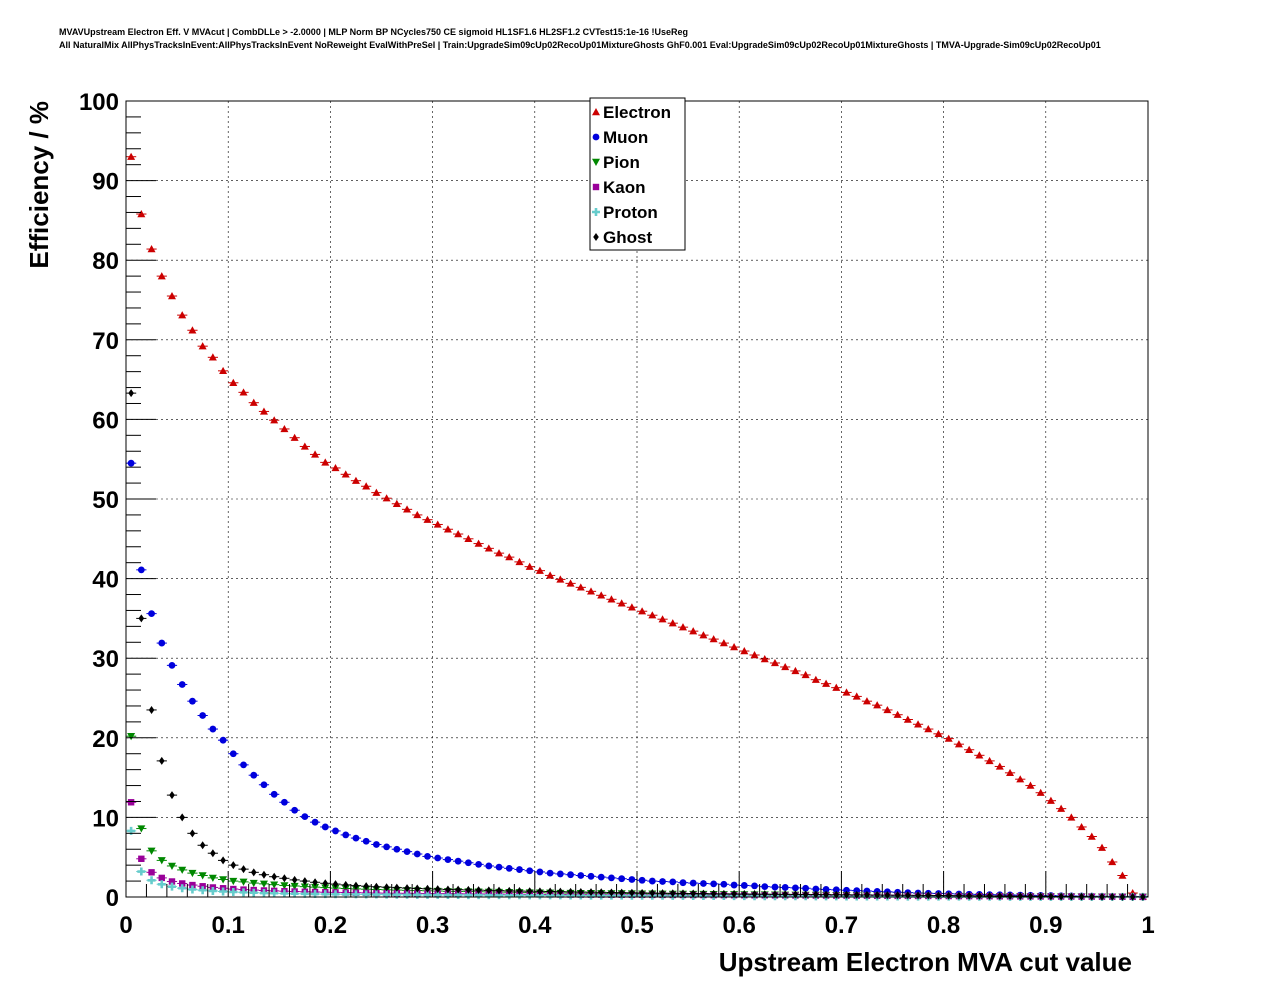 The image size is (1276, 996). Describe the element at coordinates (105, 818) in the screenshot. I see `y-tick-label: 10` at that location.